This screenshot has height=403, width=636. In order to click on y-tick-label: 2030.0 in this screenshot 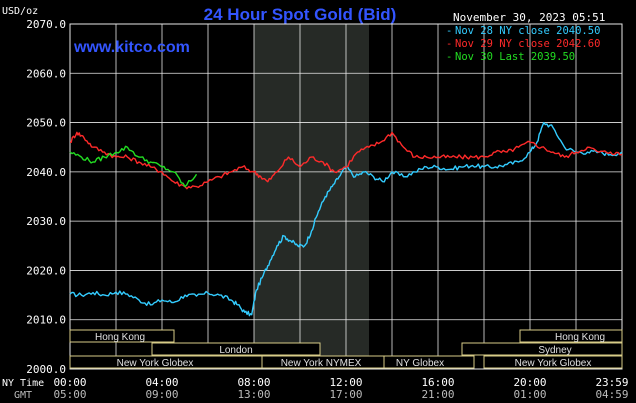, I will do `click(46, 221)`.